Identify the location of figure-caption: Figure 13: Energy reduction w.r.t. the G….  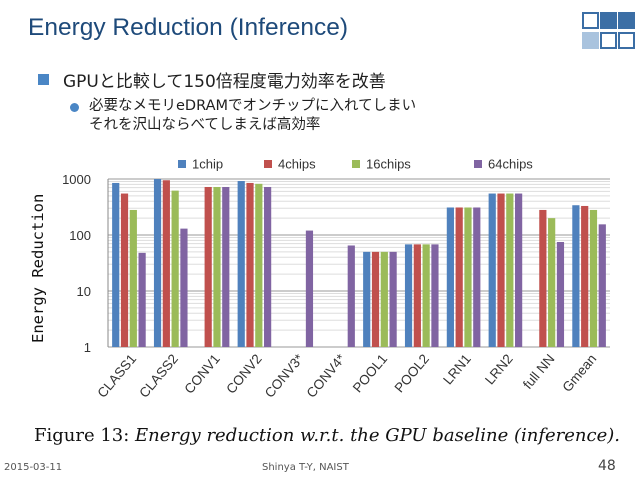
(327, 435).